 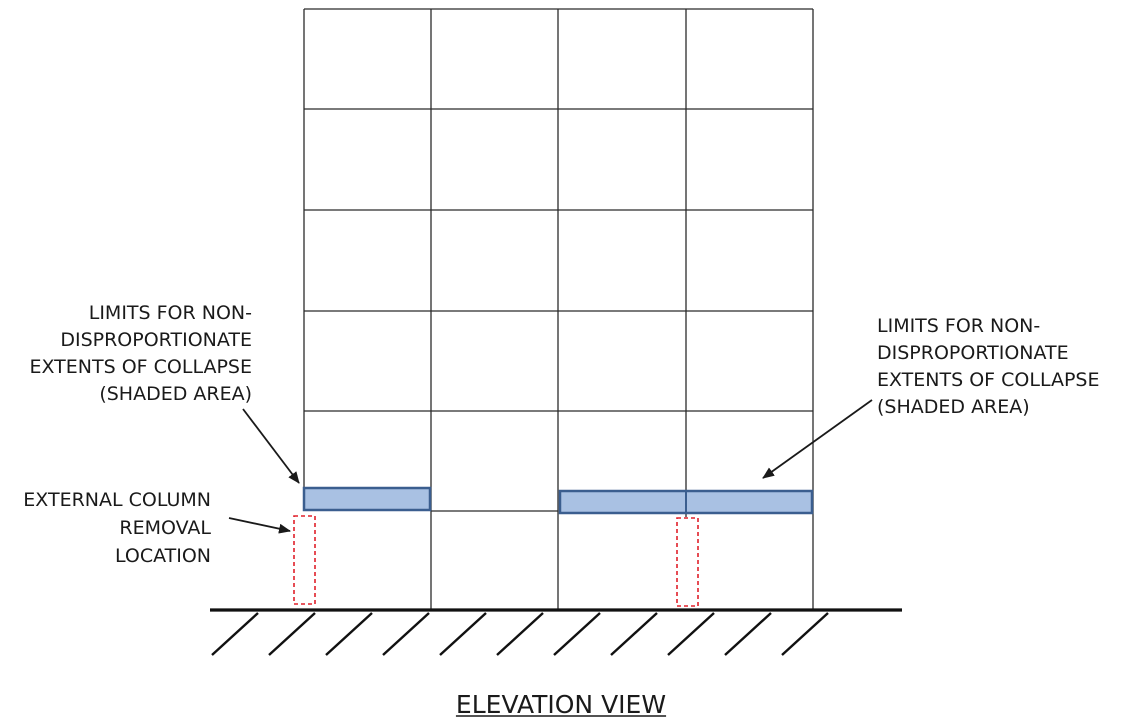 What do you see at coordinates (117, 528) in the screenshot?
I see `column-note: EXTERNAL COLUMN REMOVAL LOCATION` at bounding box center [117, 528].